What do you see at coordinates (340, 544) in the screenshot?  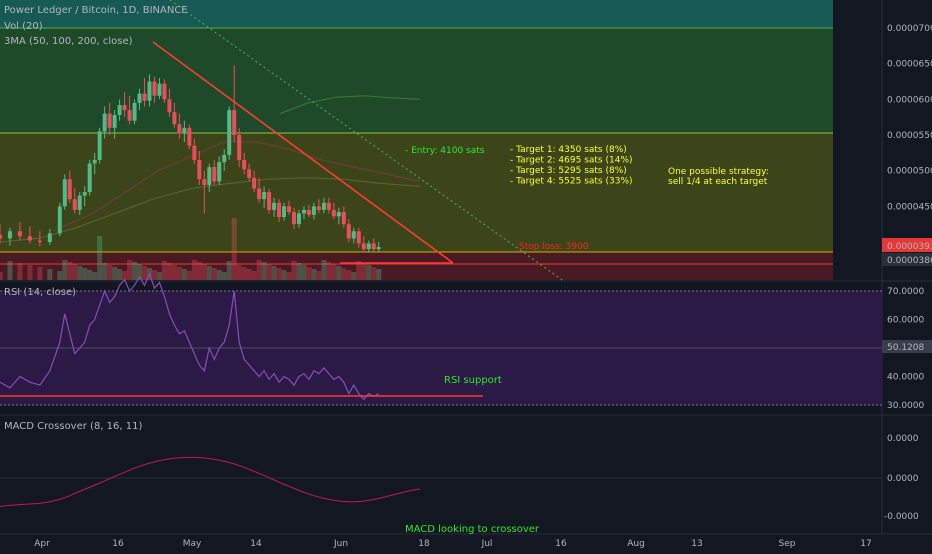 I see `time-tick-label: Jun` at bounding box center [340, 544].